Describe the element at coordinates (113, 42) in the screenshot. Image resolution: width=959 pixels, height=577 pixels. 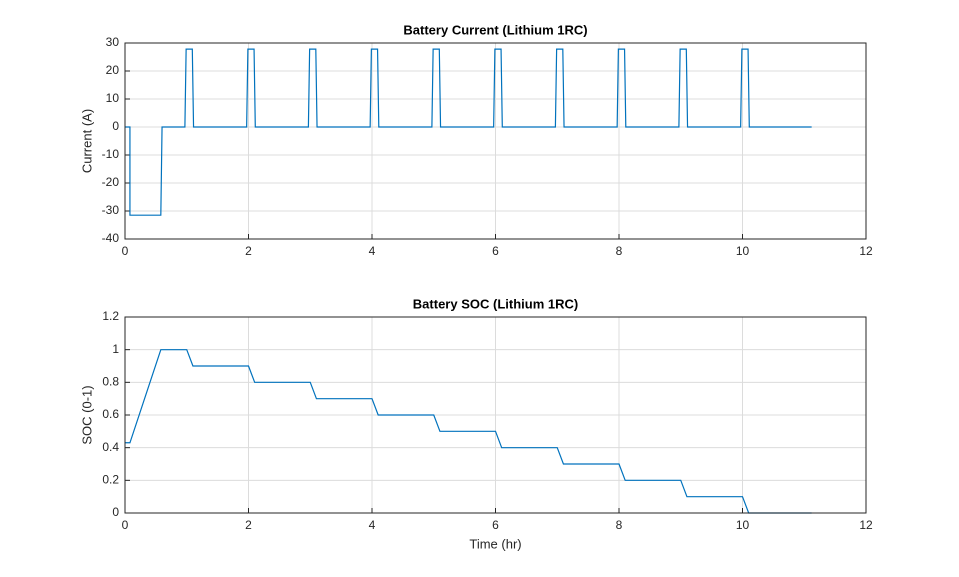
I see `y-tick-label: 30` at that location.